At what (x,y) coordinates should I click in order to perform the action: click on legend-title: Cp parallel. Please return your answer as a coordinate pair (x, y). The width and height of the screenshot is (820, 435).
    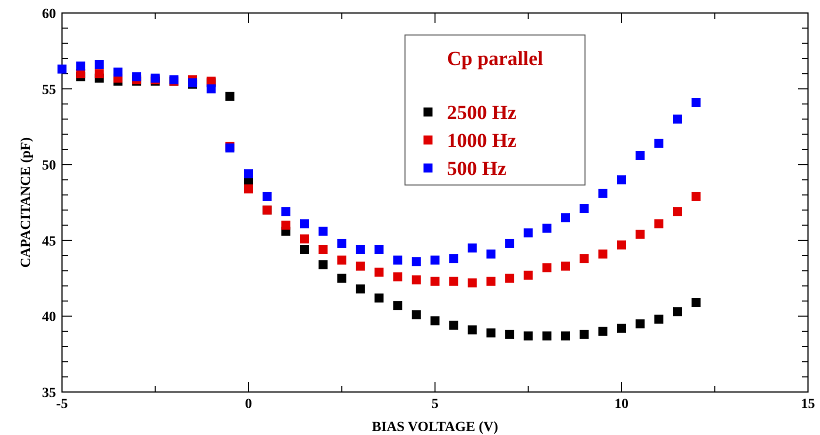
    Looking at the image, I should click on (495, 59).